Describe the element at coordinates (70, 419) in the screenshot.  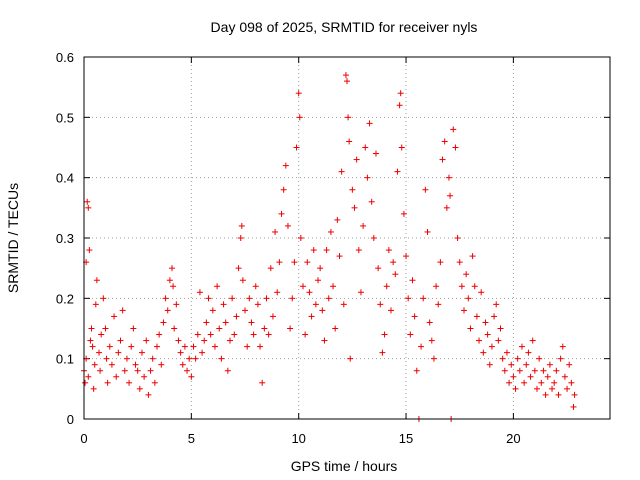
I see `y-tick-label: 0` at that location.